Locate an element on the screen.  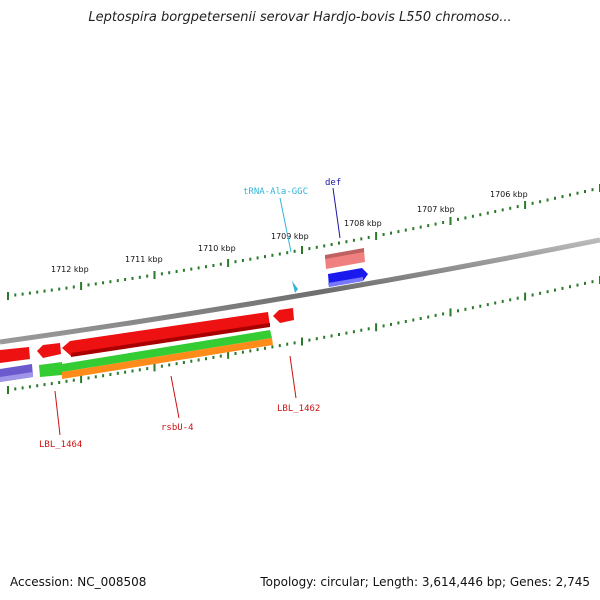
feature-purple-left-highlight is located at coordinates (16, 377).